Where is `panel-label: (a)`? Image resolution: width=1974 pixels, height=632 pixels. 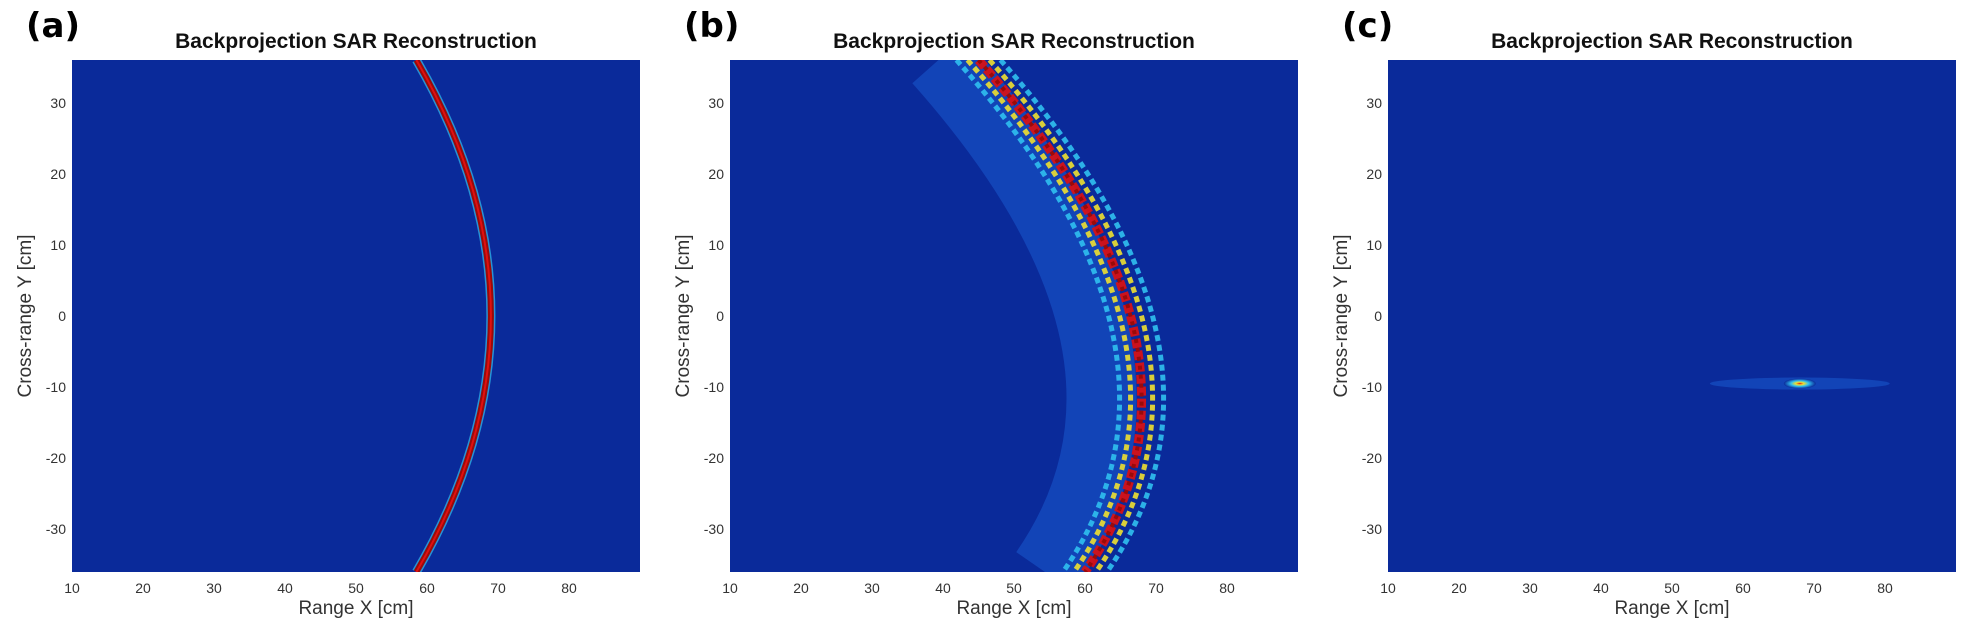
panel-label: (a) is located at coordinates (53, 26).